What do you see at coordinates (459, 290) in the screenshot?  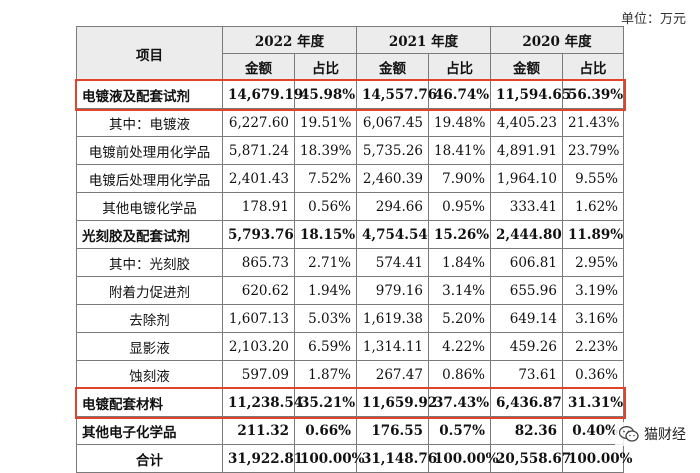 I see `ratio-cell: 3.14%` at bounding box center [459, 290].